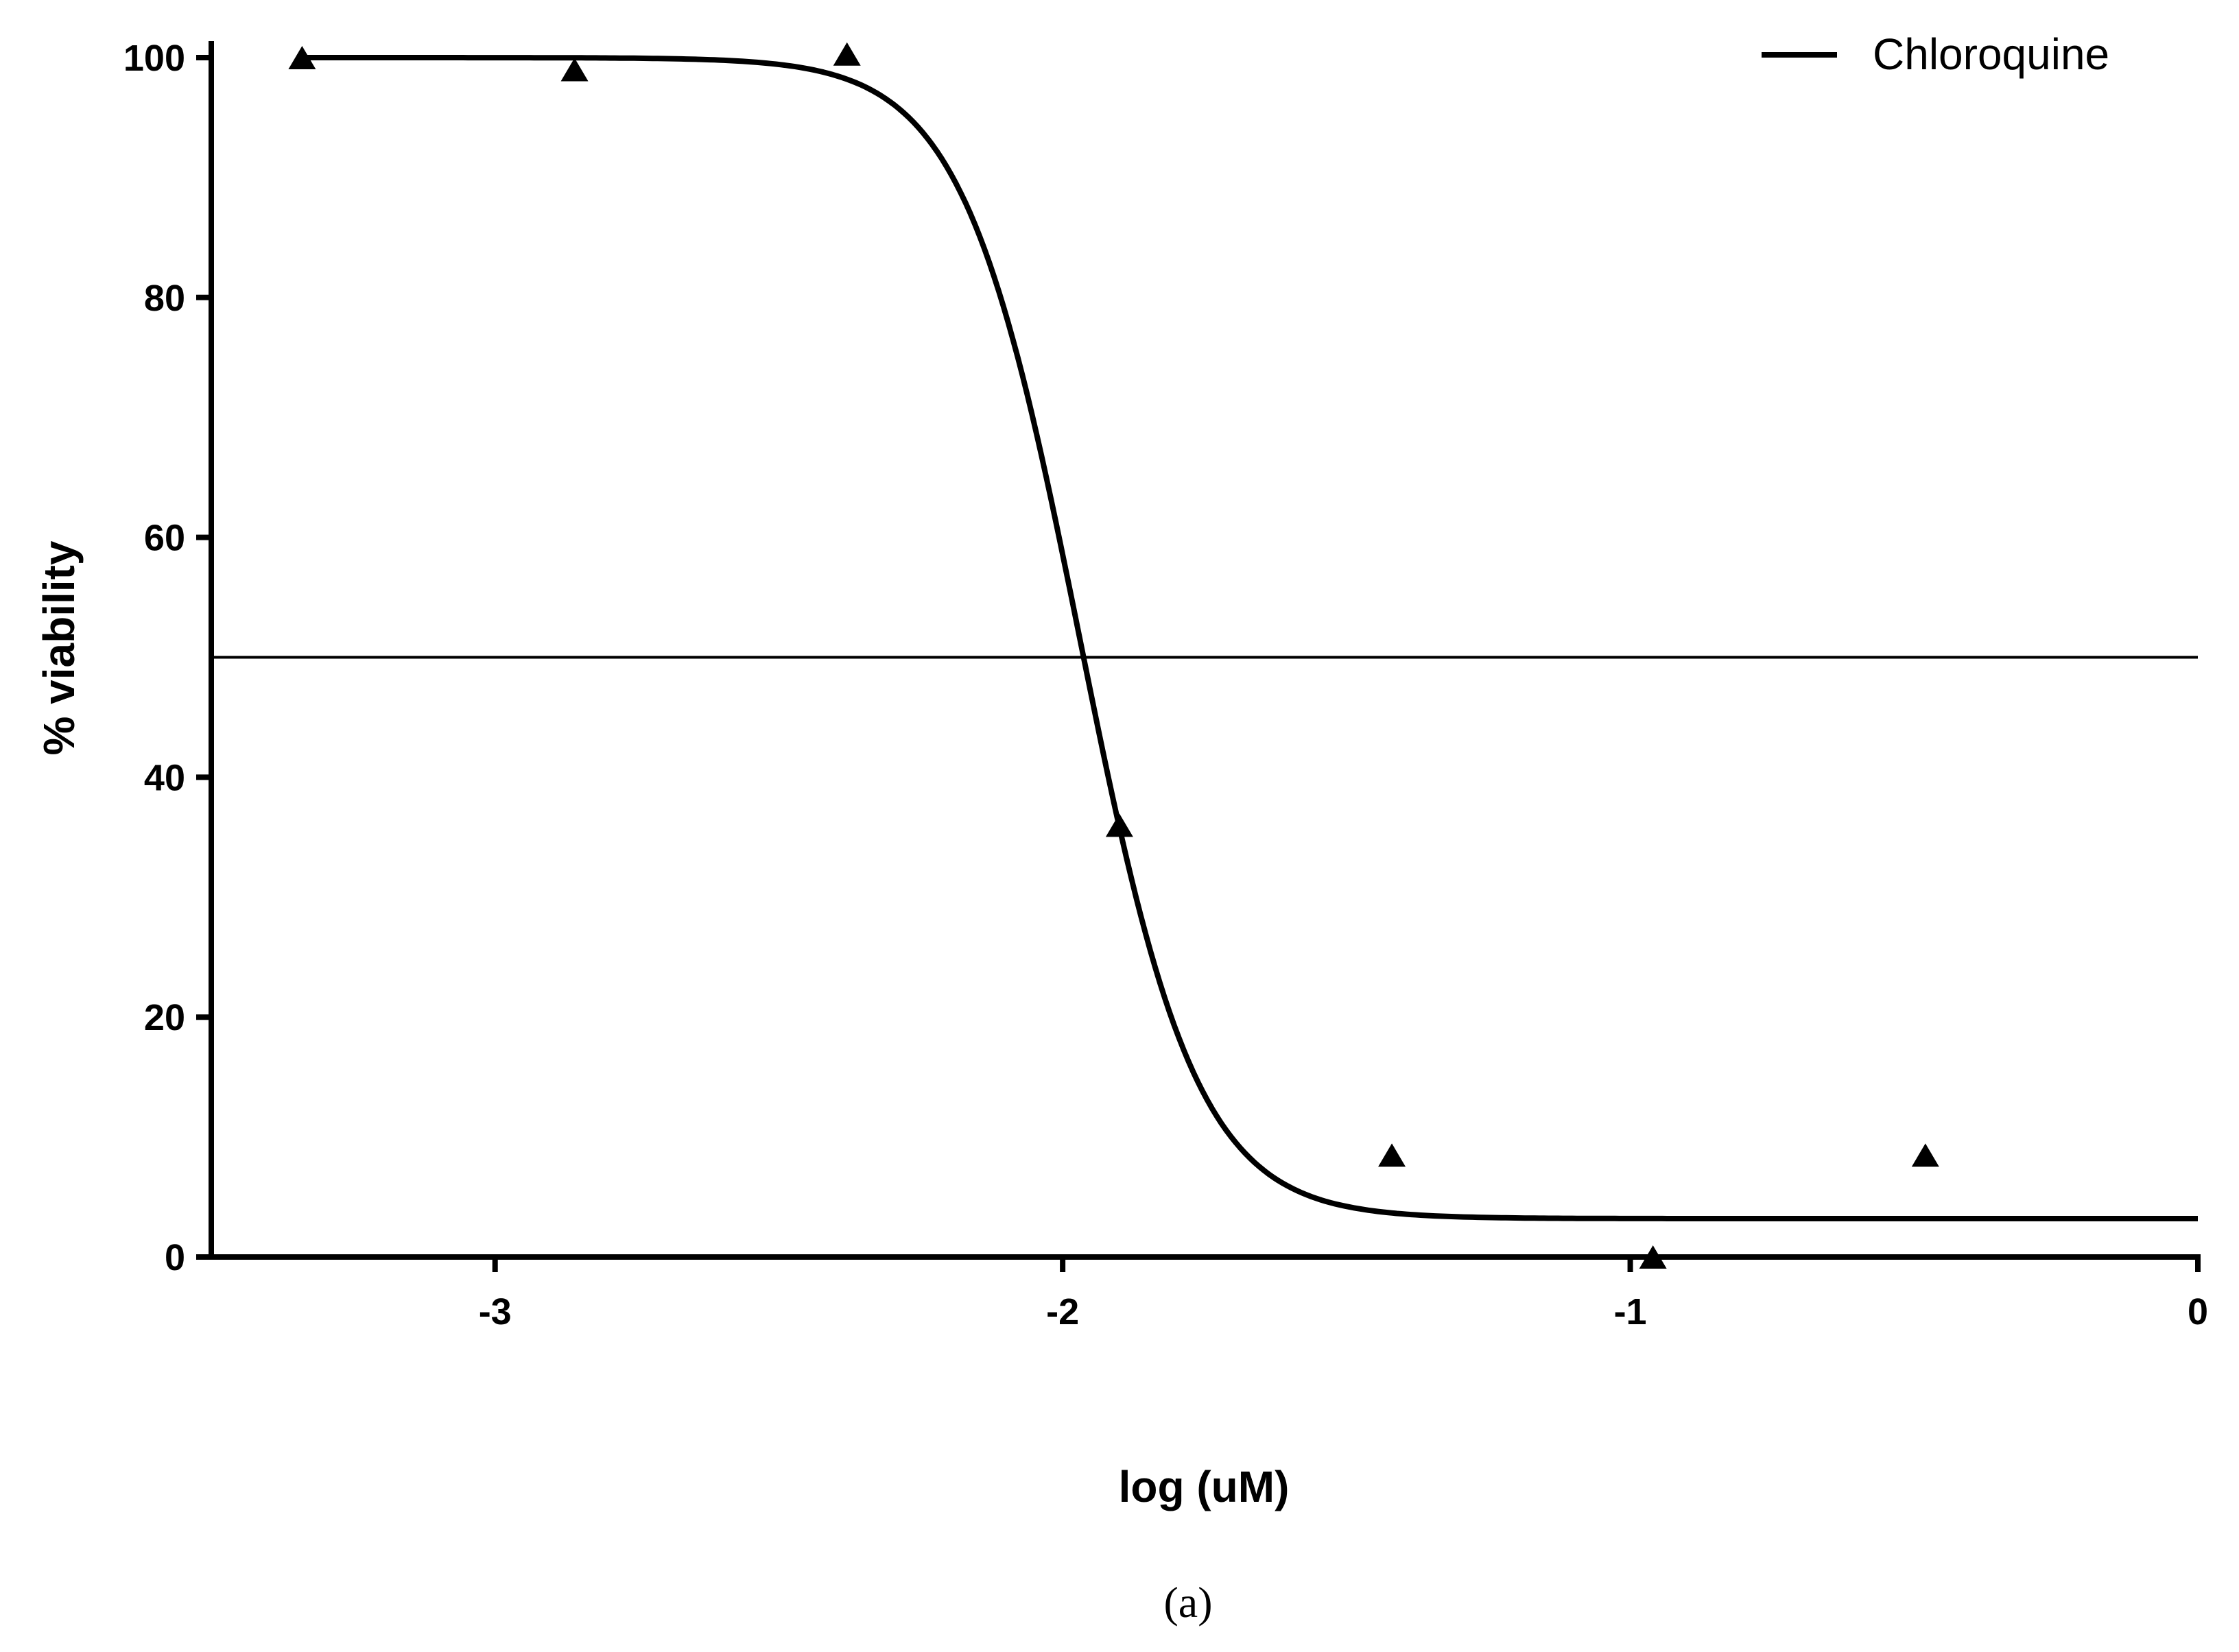 The image size is (2239, 1652). What do you see at coordinates (154, 58) in the screenshot?
I see `y-tick-label: 100` at bounding box center [154, 58].